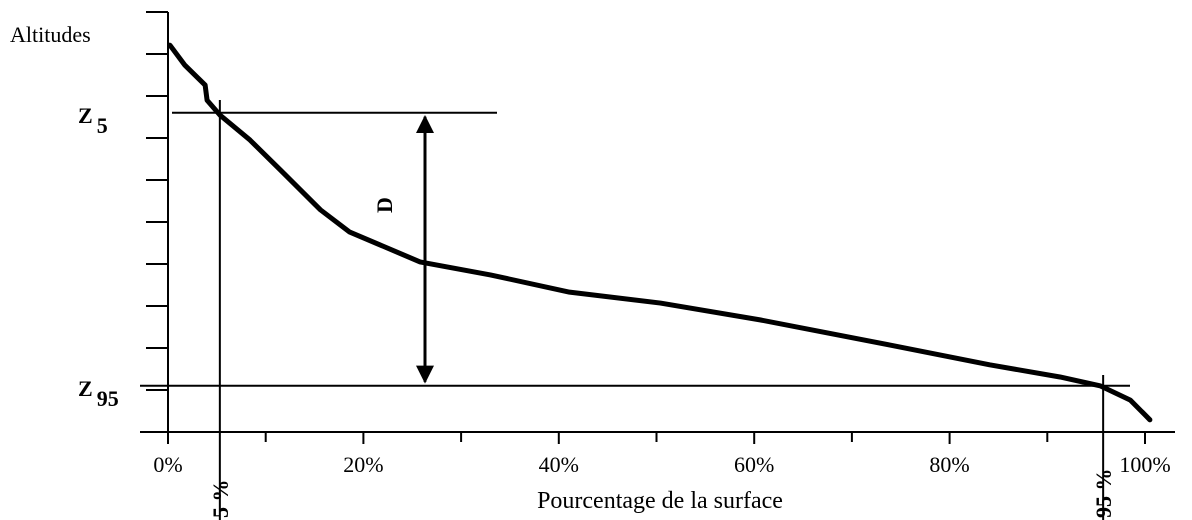 The width and height of the screenshot is (1192, 520). I want to click on x-tick-label: 0%, so click(167, 464).